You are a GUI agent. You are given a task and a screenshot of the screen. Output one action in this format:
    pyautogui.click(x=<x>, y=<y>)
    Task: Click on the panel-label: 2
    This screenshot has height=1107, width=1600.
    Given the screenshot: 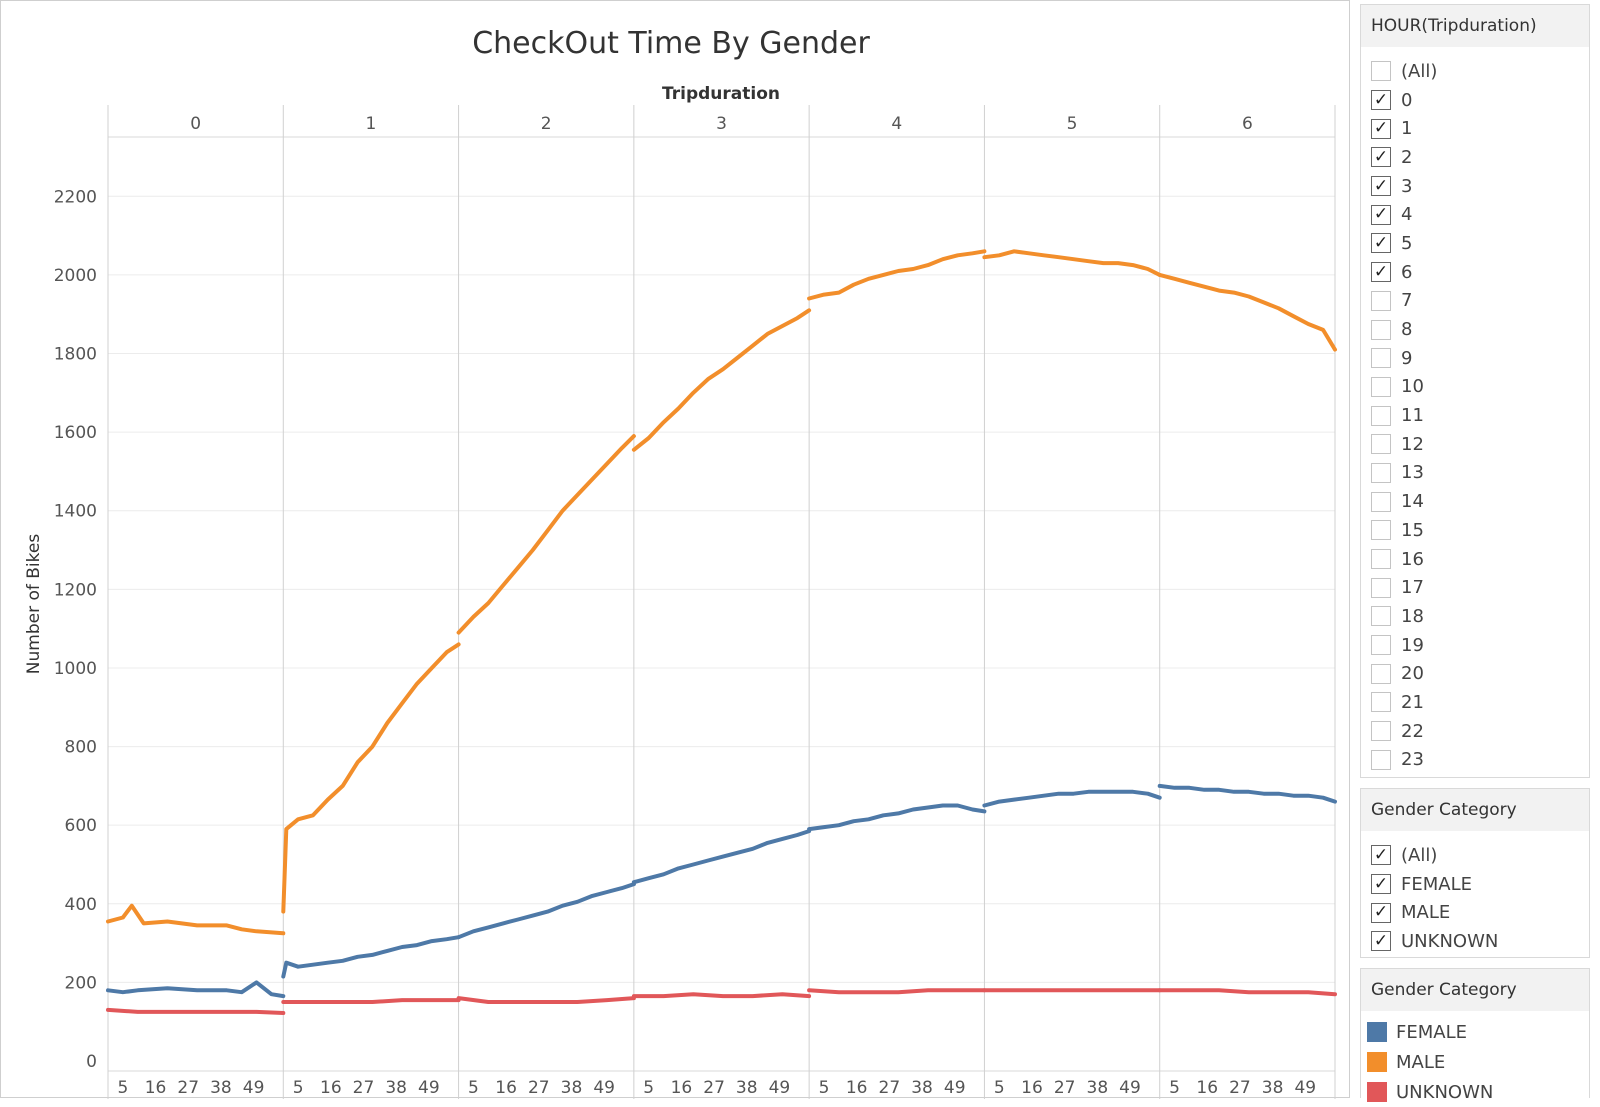 What is the action you would take?
    pyautogui.click(x=546, y=124)
    